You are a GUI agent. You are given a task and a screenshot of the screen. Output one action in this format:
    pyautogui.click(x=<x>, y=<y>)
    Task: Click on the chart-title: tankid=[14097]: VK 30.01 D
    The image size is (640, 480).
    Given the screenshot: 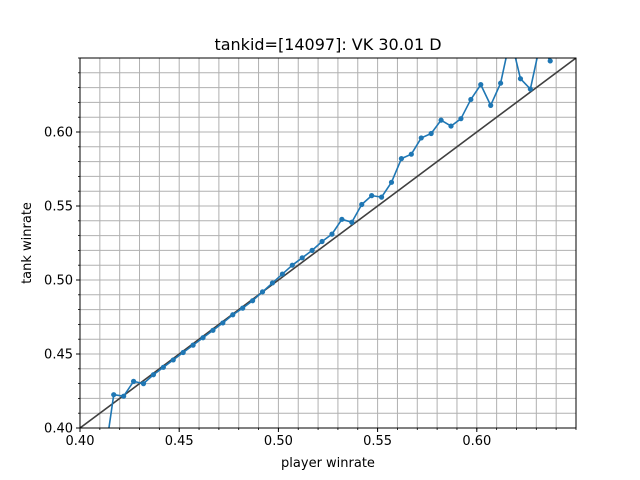 What is the action you would take?
    pyautogui.click(x=327, y=44)
    